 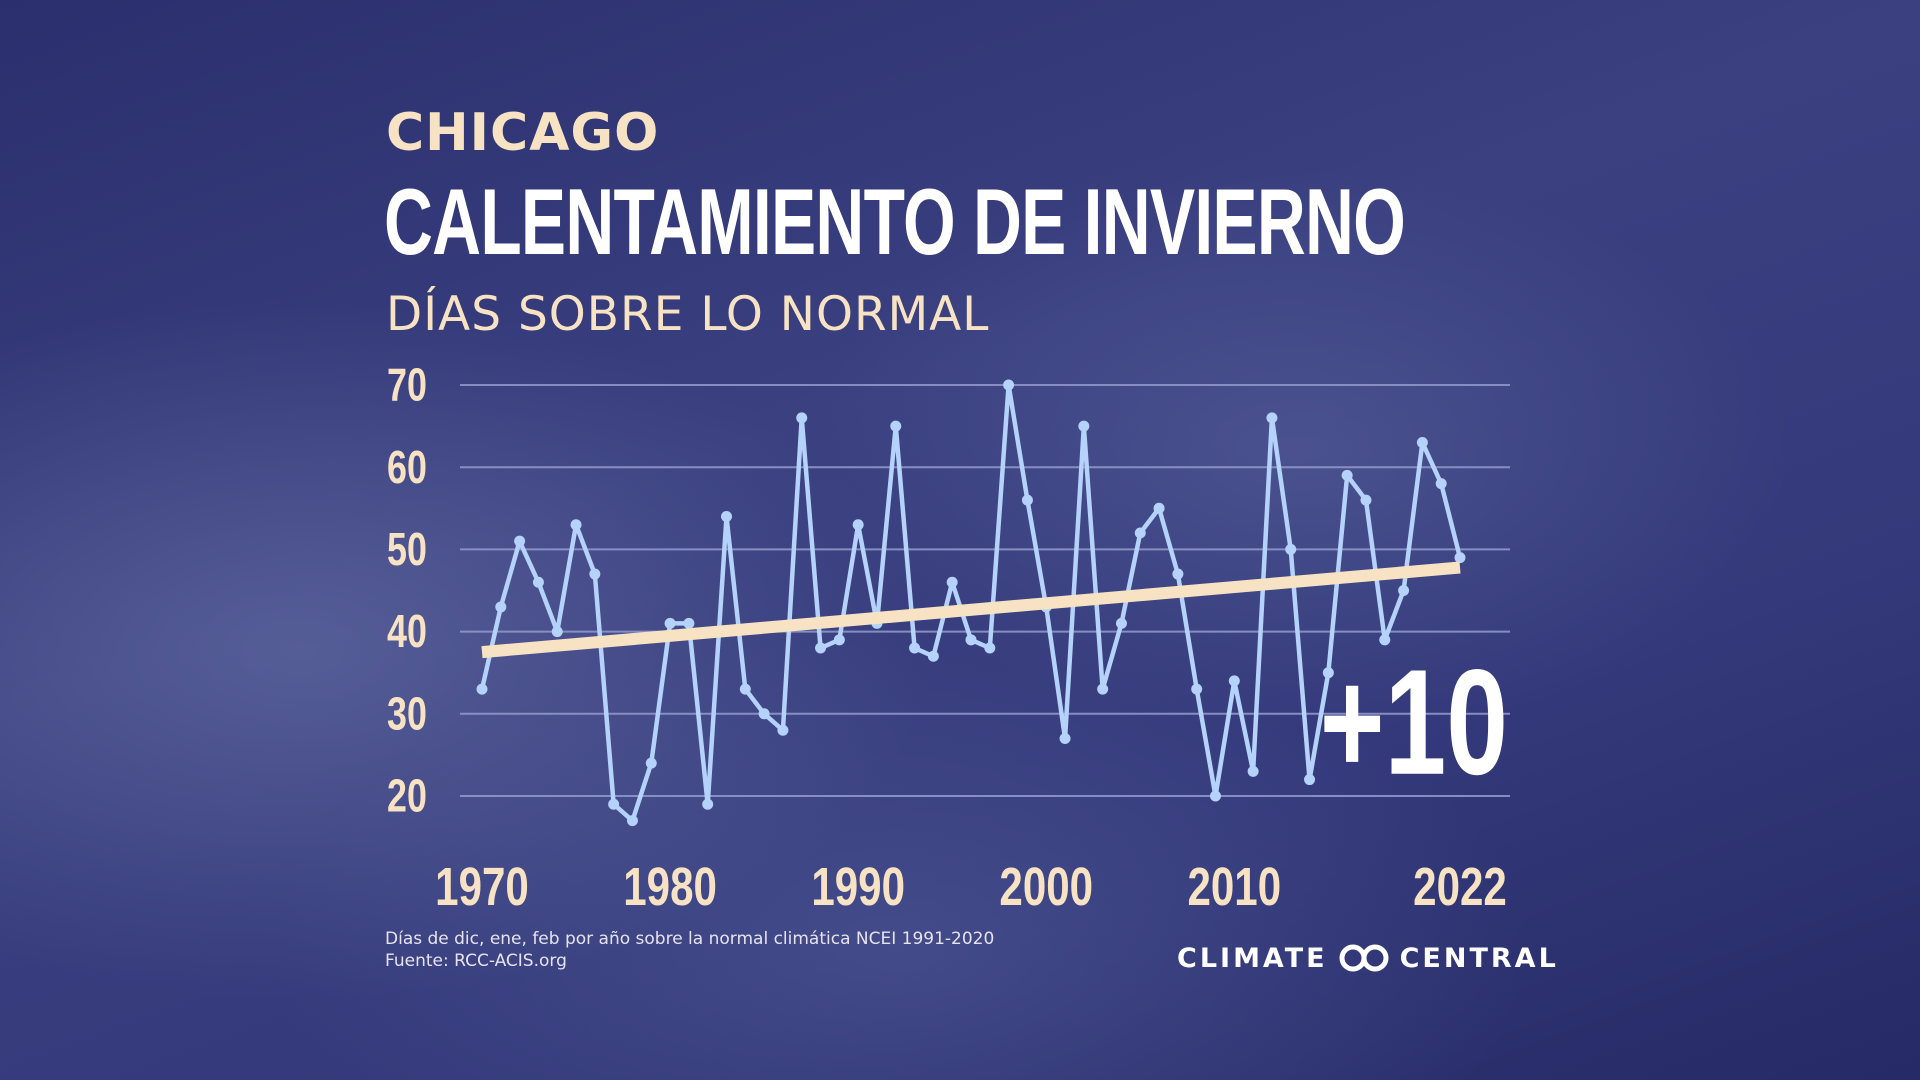 What do you see at coordinates (407, 549) in the screenshot?
I see `y-tick-label-50: 50` at bounding box center [407, 549].